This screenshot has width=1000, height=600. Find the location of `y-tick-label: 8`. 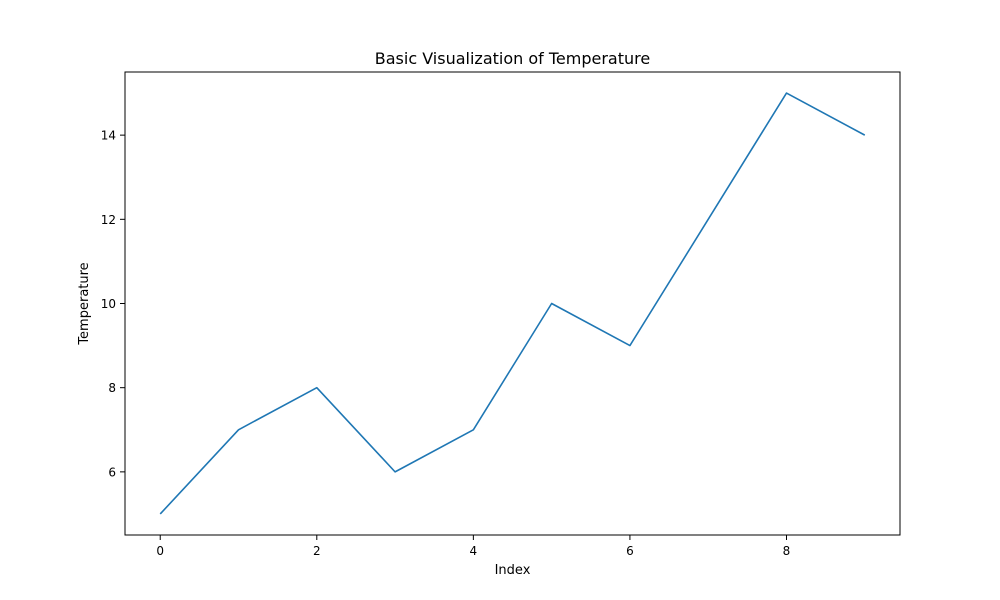

y-tick-label: 8 is located at coordinates (112, 388).